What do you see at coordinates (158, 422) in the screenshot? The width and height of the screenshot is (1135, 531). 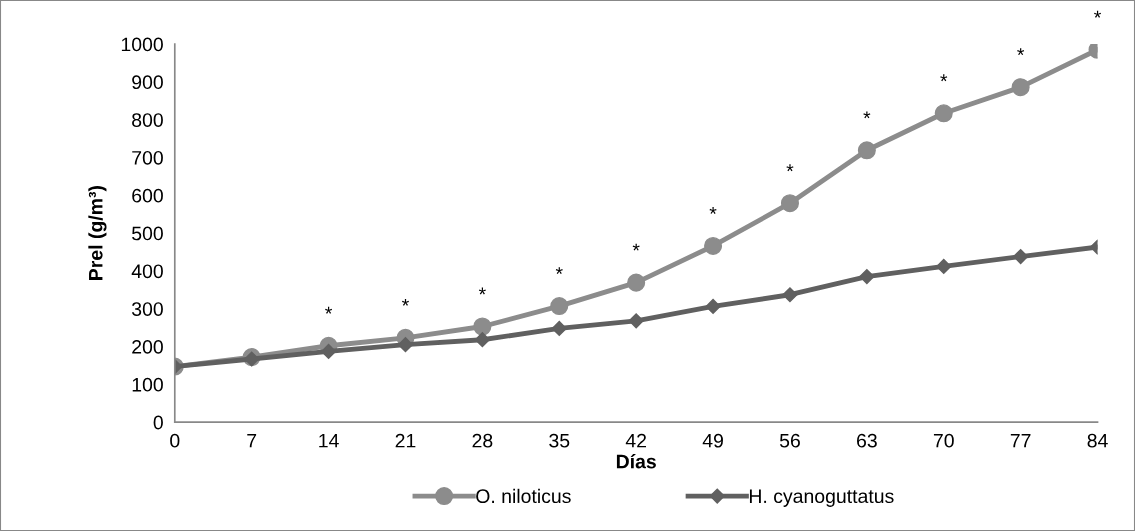 I see `y-tick-label: 0` at bounding box center [158, 422].